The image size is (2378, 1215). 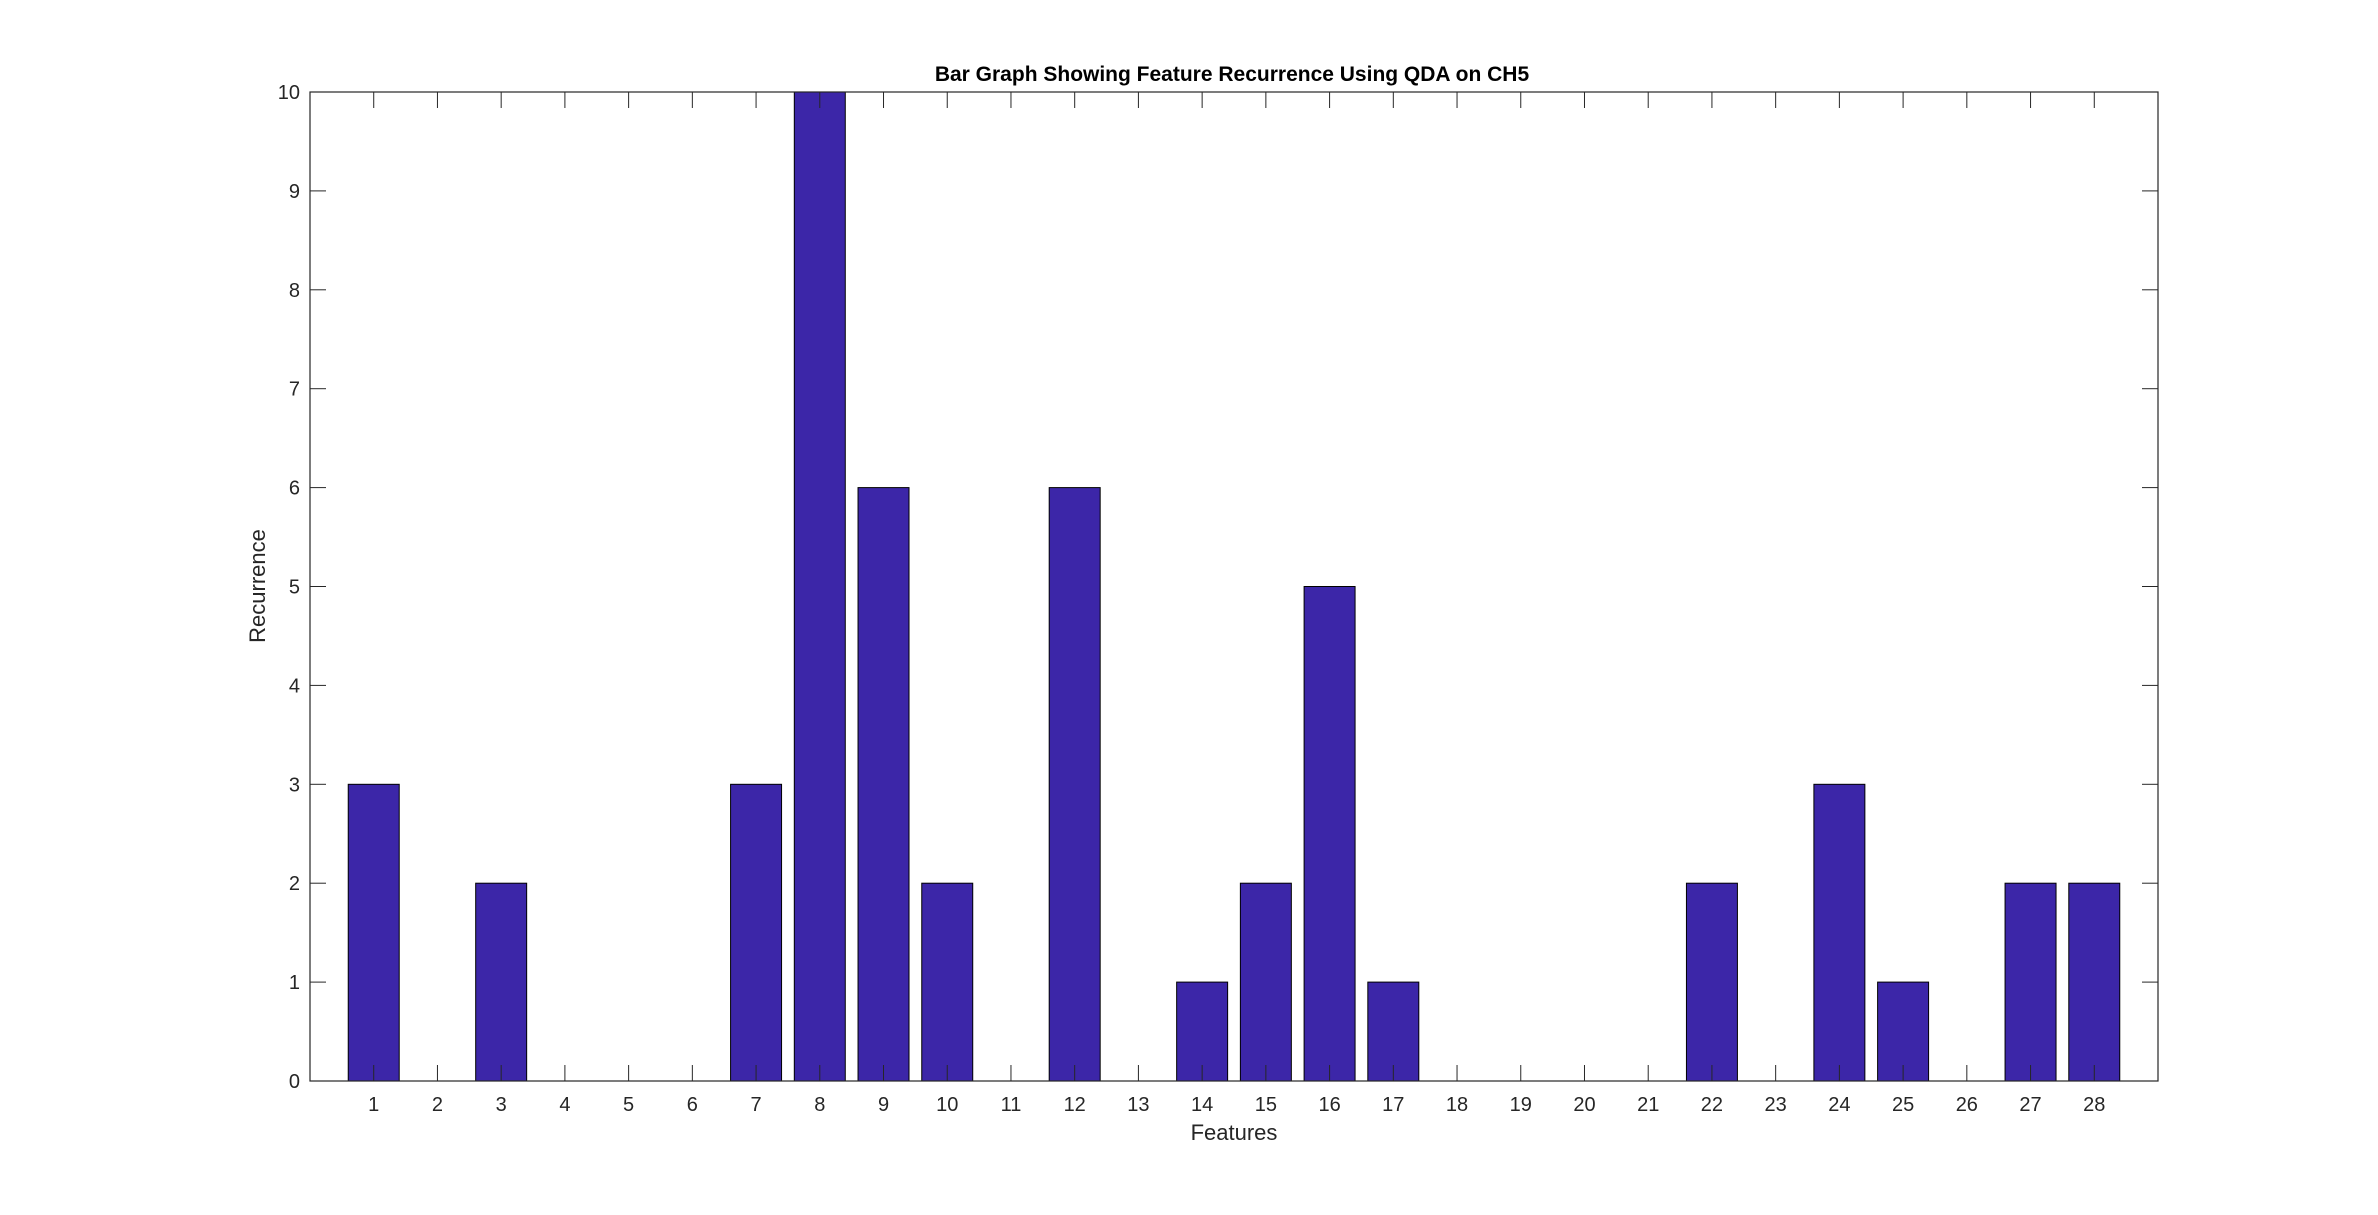 What do you see at coordinates (294, 884) in the screenshot?
I see `y-tick-label: 2` at bounding box center [294, 884].